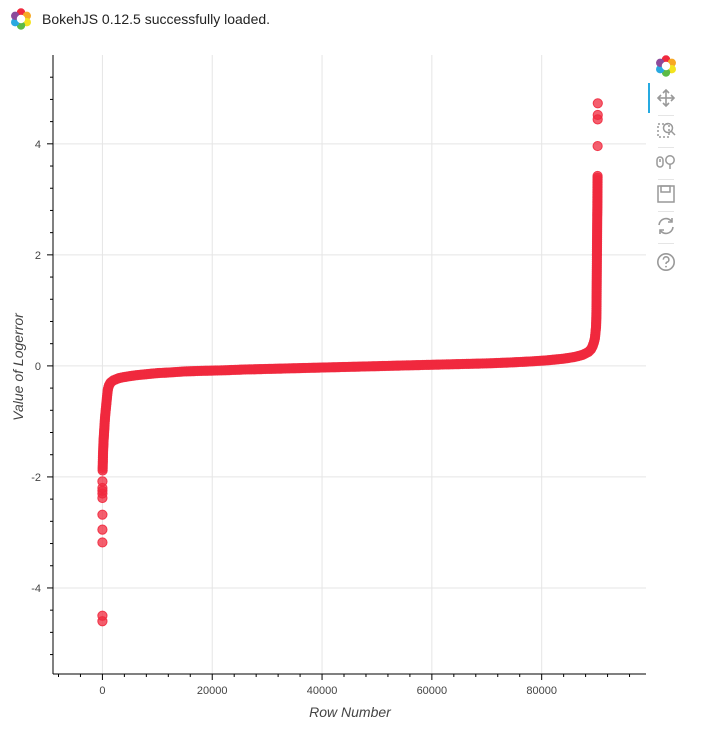  Describe the element at coordinates (156, 19) in the screenshot. I see `banner-message: BokehJS 0.12.5 successfully loaded.` at that location.